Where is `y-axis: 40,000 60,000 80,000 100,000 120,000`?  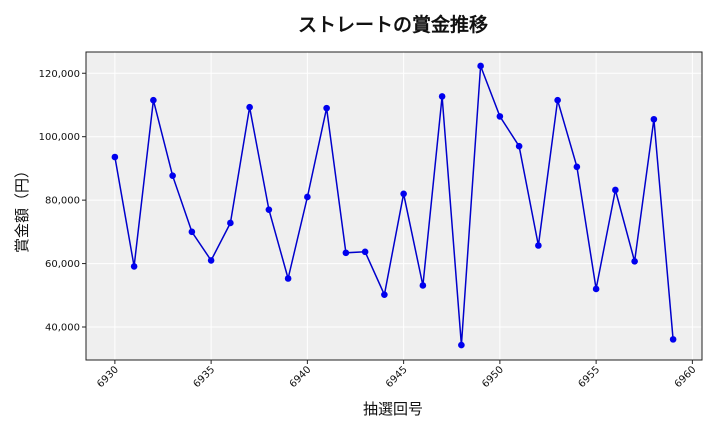
y-axis: 40,000 60,000 80,000 100,000 120,000 is located at coordinates (62, 201).